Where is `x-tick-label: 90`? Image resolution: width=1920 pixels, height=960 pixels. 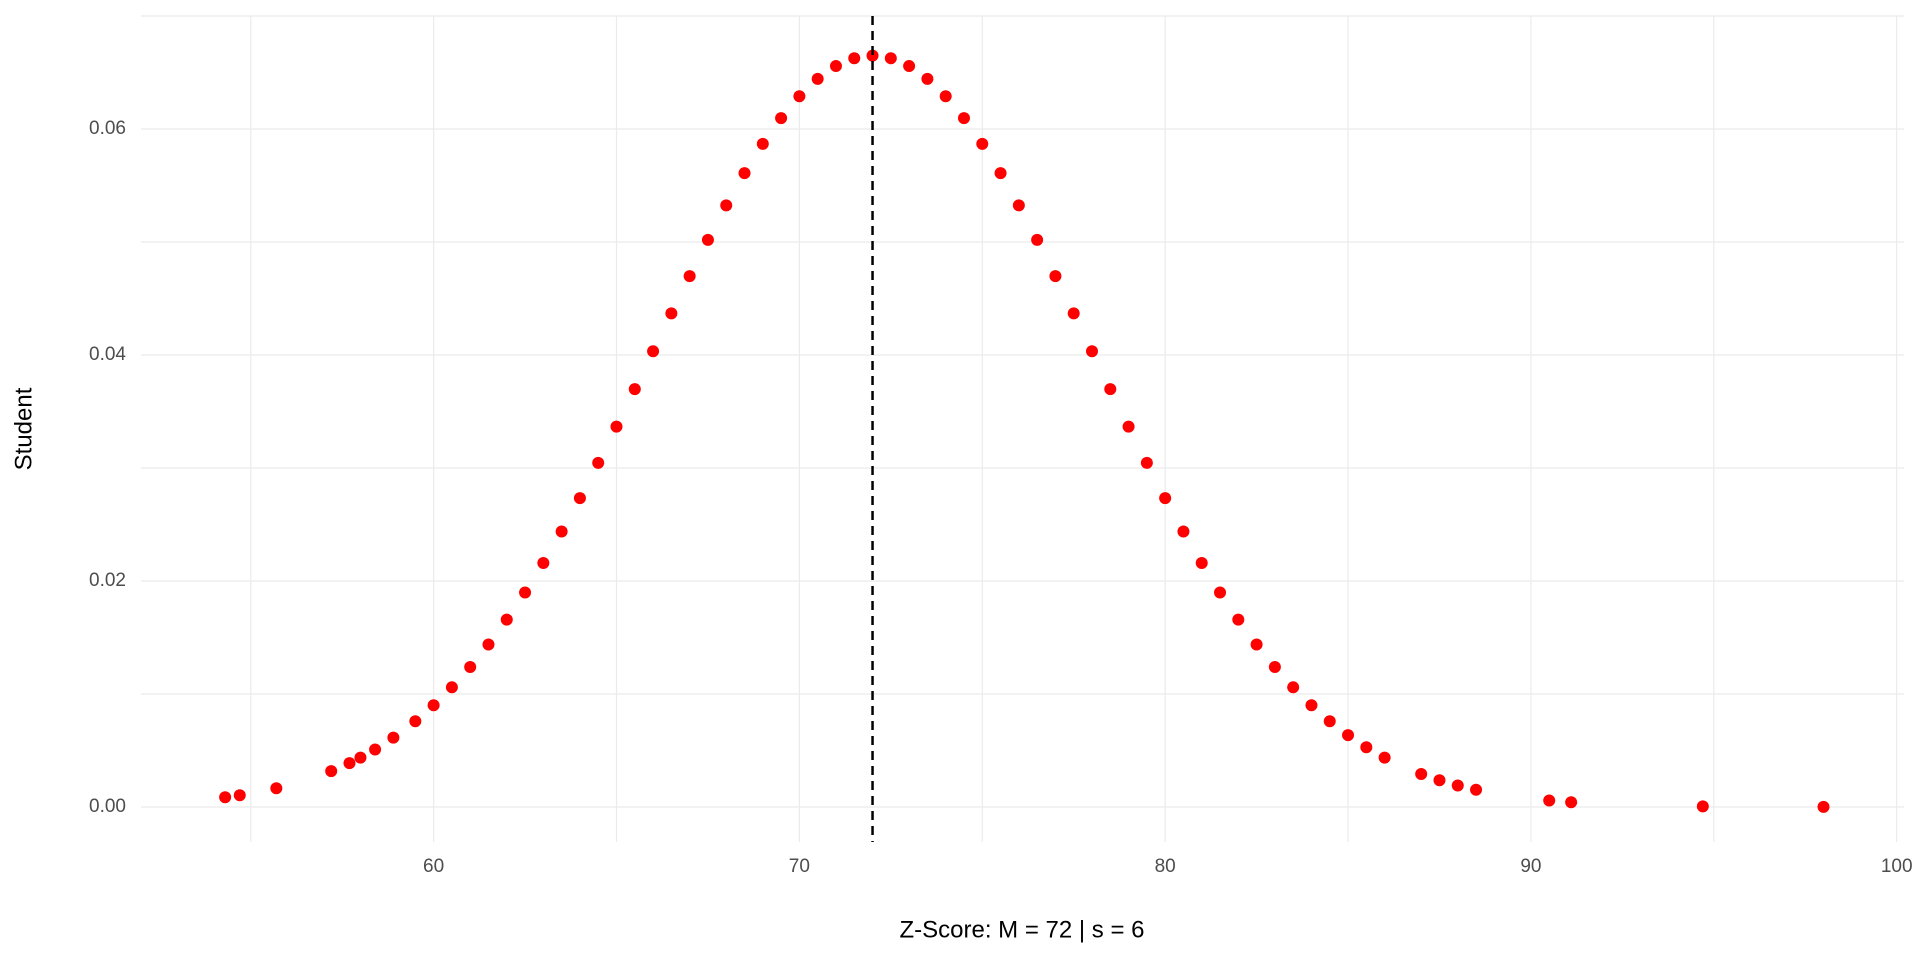
x-tick-label: 90 is located at coordinates (1530, 866).